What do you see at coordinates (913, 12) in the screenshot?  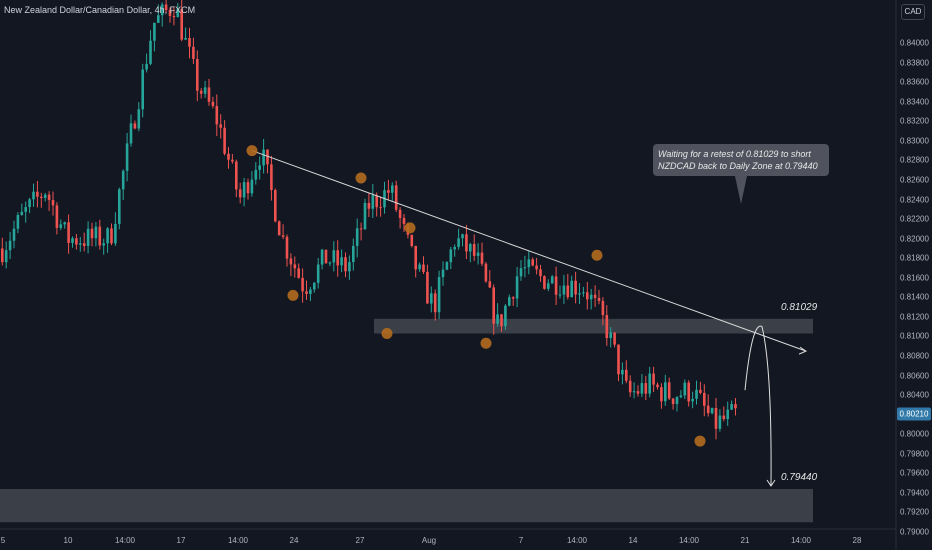 I see `currency-badge: CAD` at bounding box center [913, 12].